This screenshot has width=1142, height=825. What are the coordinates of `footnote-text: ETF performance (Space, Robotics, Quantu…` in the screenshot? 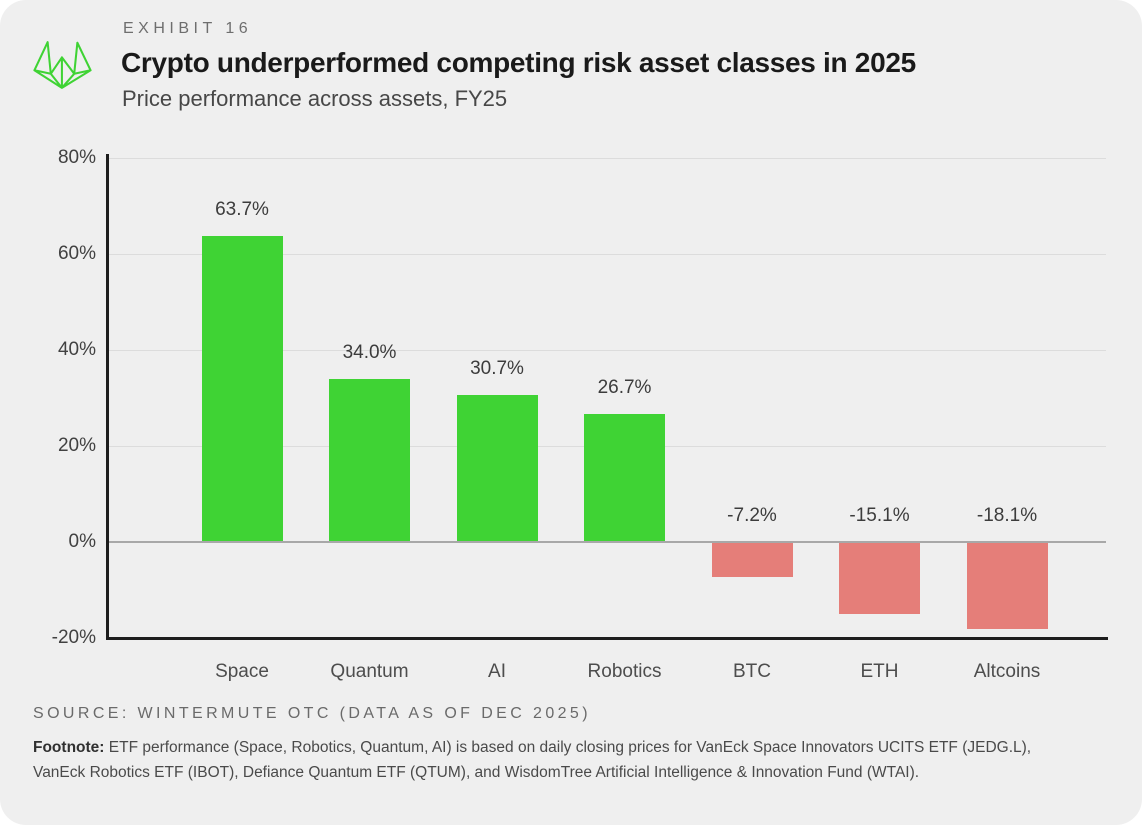 It's located at (532, 760).